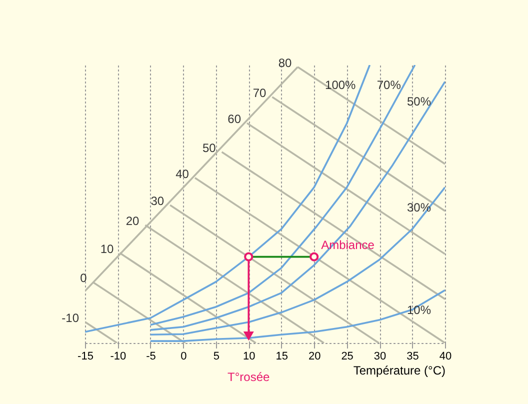  What do you see at coordinates (151, 356) in the screenshot?
I see `x-tick-label: -5` at bounding box center [151, 356].